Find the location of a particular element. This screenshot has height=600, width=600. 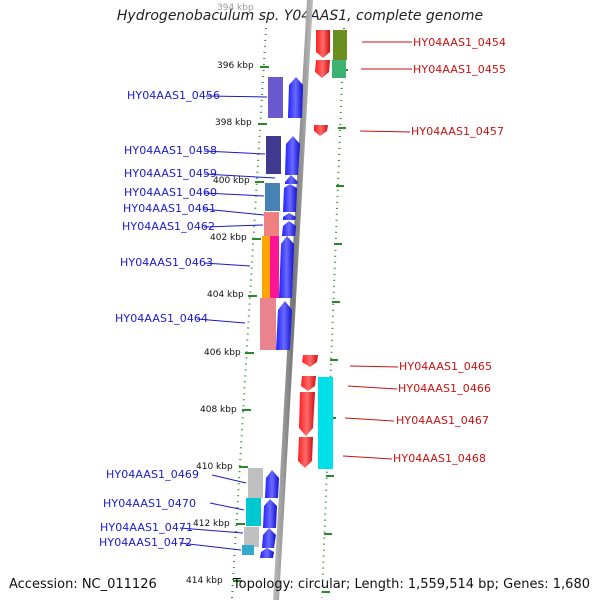

right-dotted-track is located at coordinates (333, 313).